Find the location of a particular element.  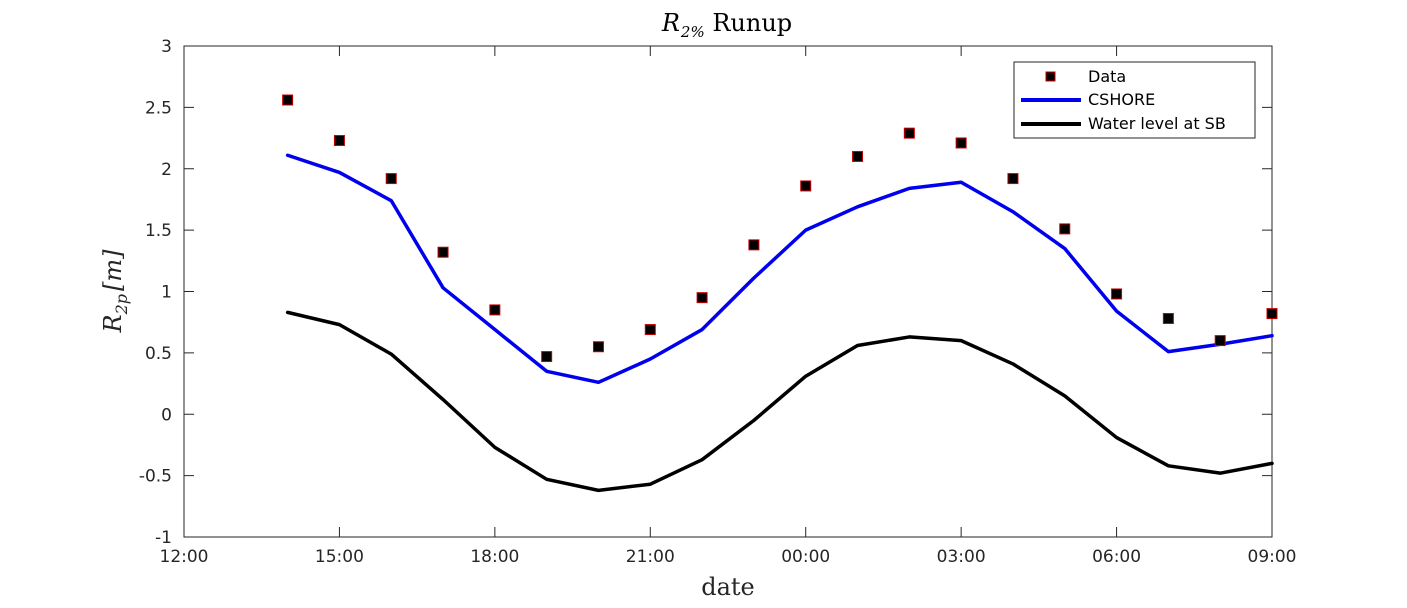

x-tick-label: 18:00 is located at coordinates (494, 557).